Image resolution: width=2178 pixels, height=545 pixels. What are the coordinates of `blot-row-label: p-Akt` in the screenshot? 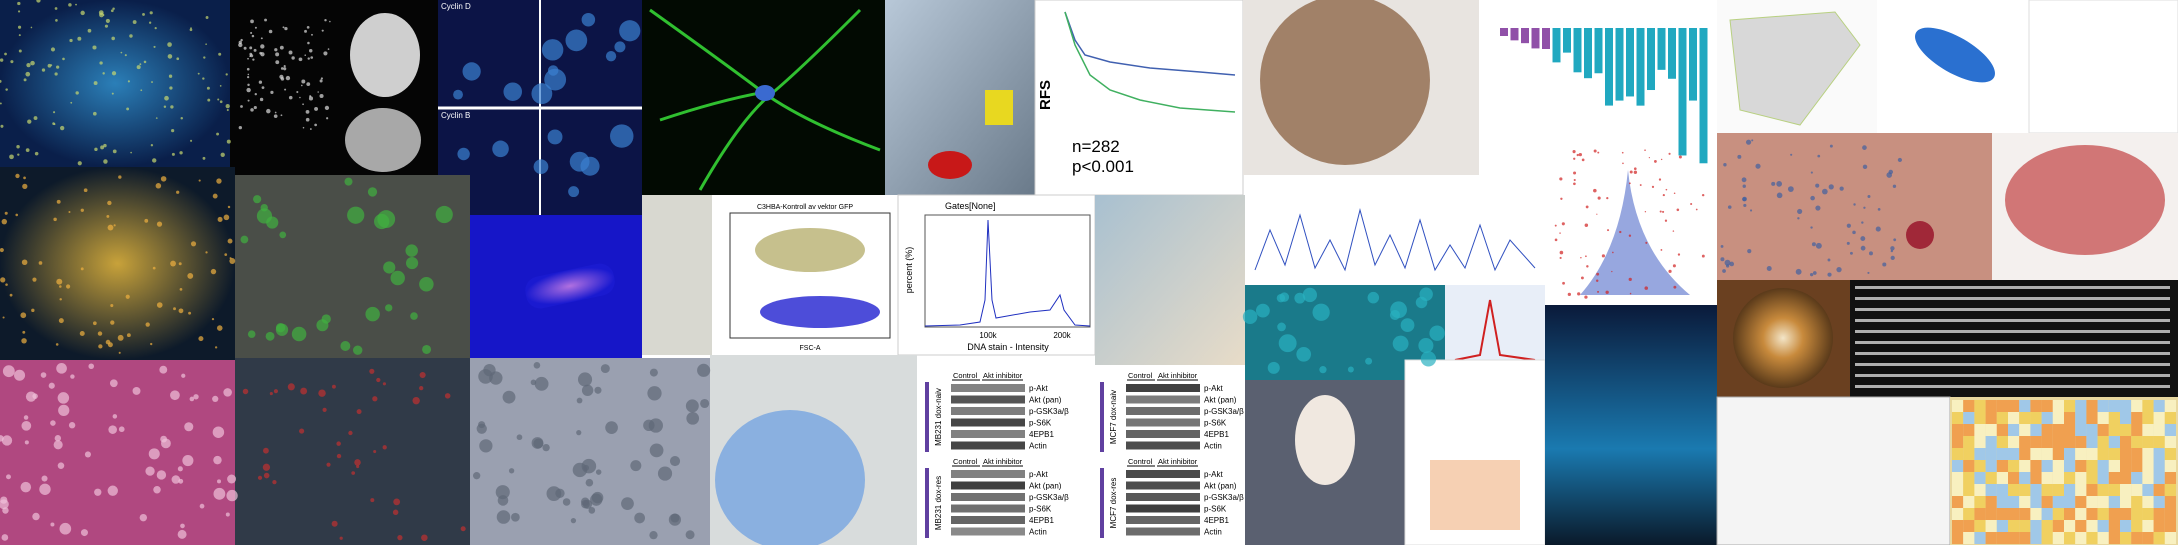 It's located at (1038, 388).